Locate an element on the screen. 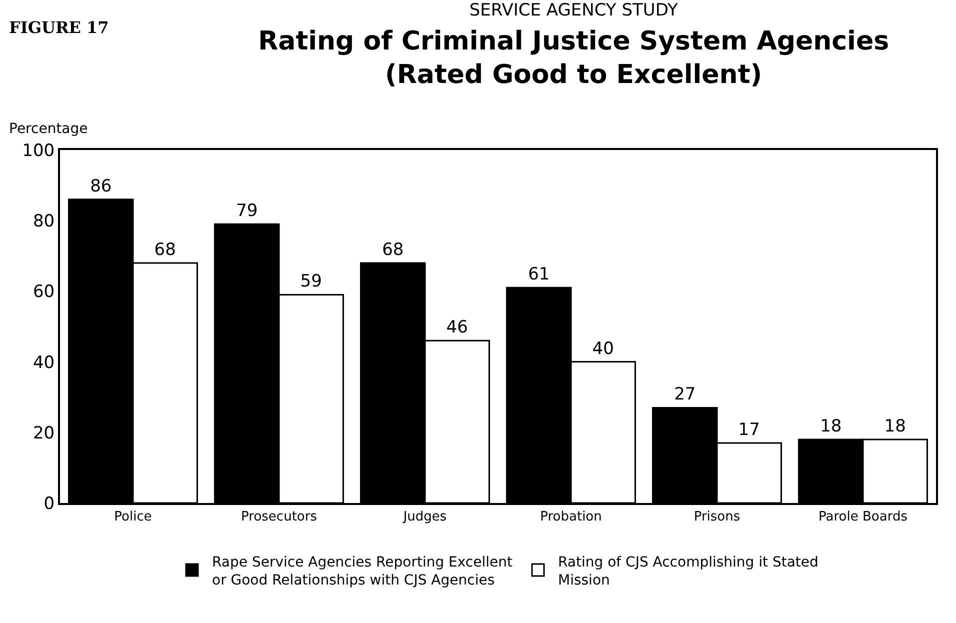  data-label: 27 is located at coordinates (685, 394).